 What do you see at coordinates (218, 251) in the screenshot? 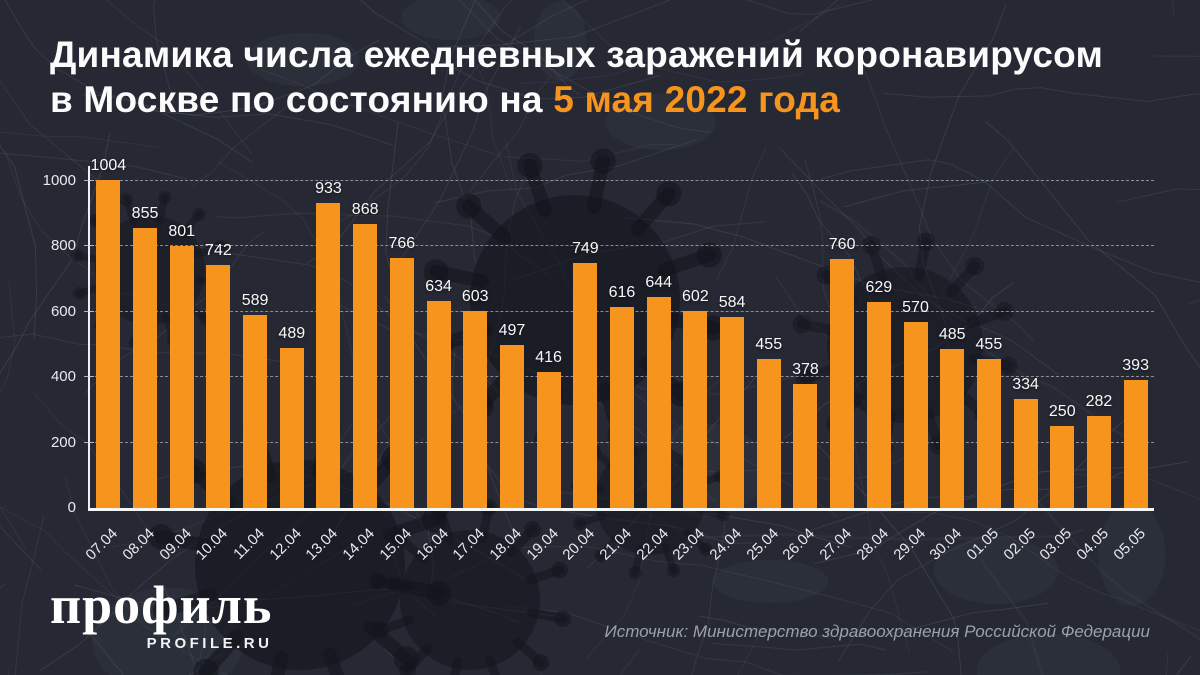
I see `bar-value-label: 742` at bounding box center [218, 251].